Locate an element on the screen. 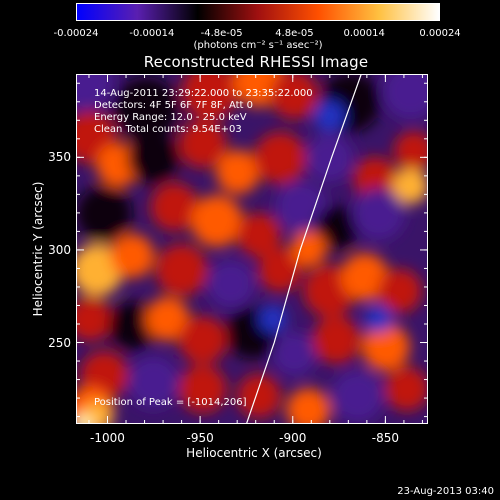  colorbar-tick-label: -0.00014 is located at coordinates (152, 33).